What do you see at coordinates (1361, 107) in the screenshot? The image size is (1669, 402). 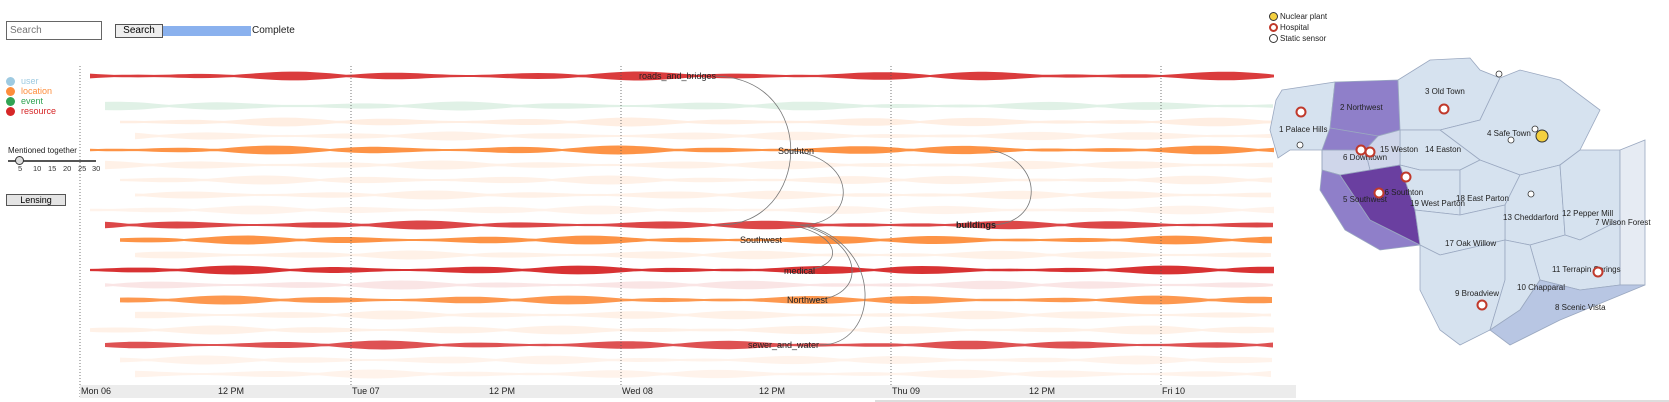 I see `map-region-label: 2 Northwest` at bounding box center [1361, 107].